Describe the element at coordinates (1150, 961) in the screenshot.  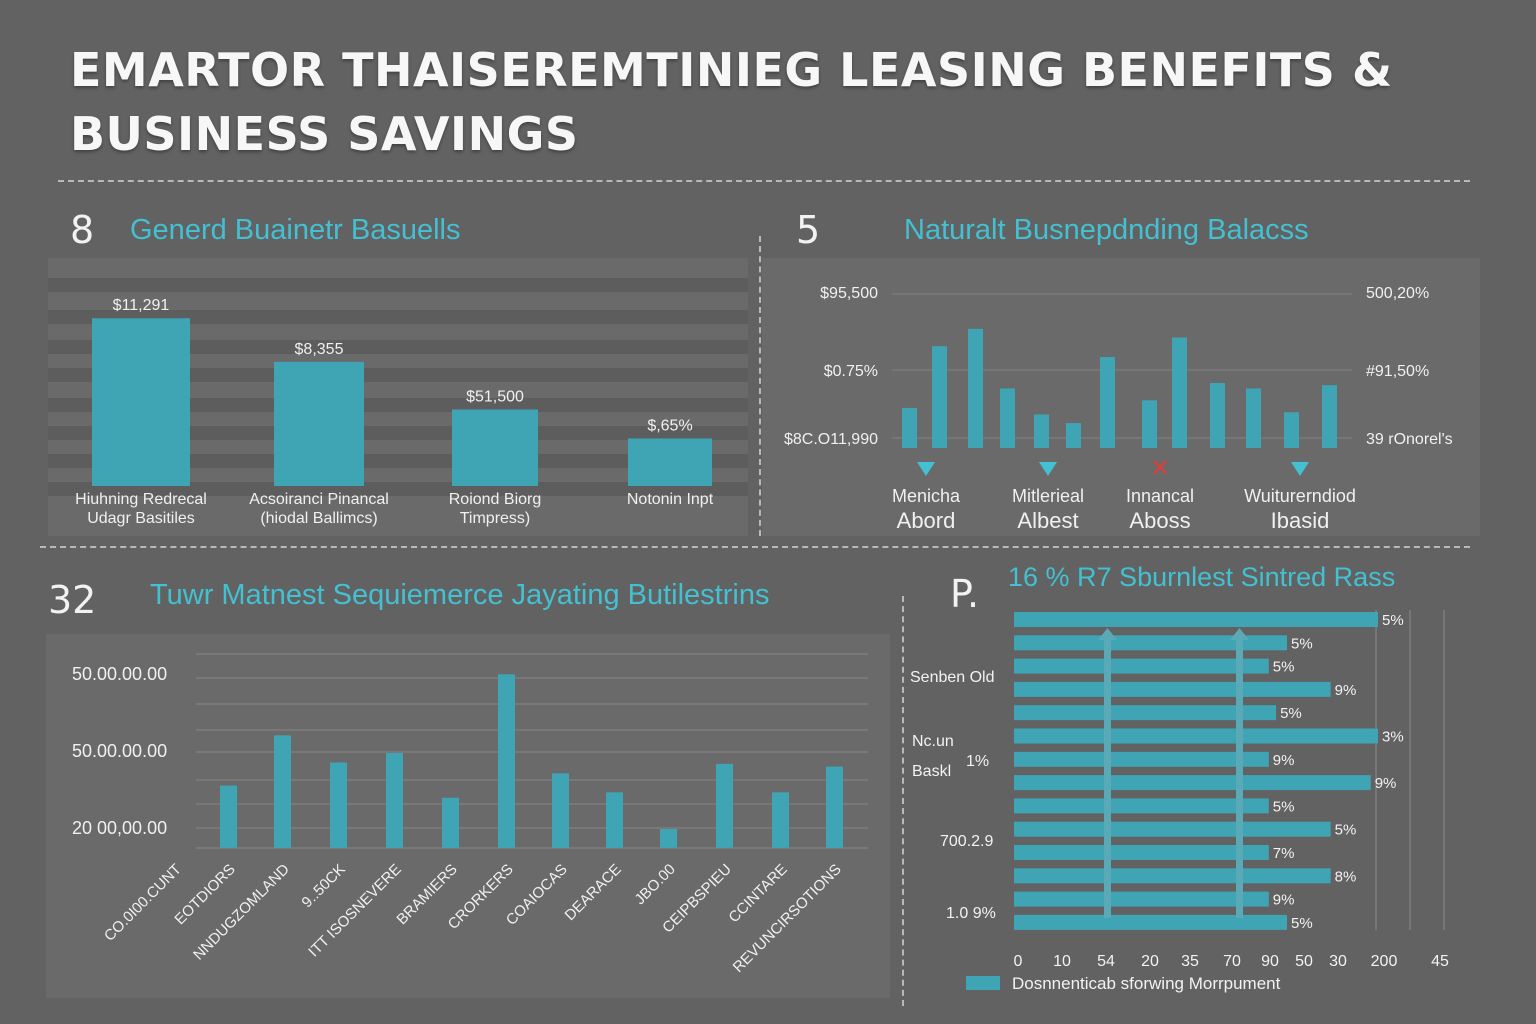
I see `panel4-x-tick-label: 20` at that location.